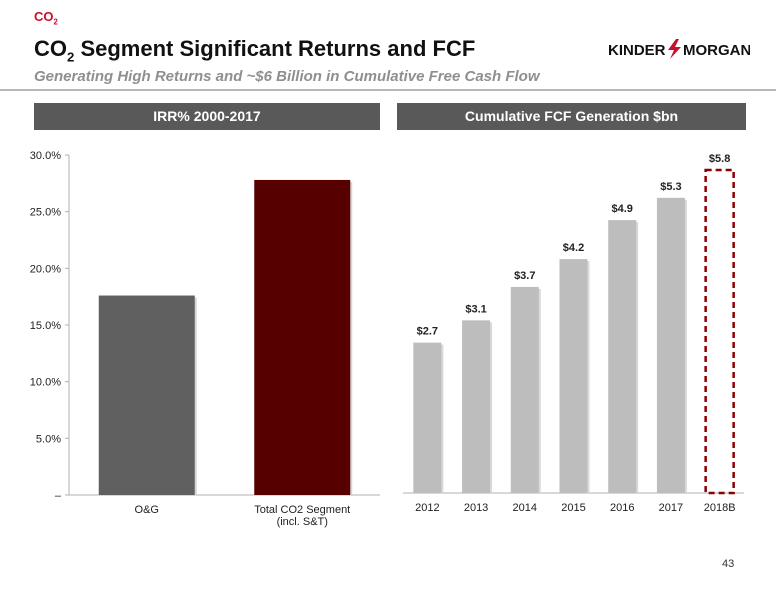  What do you see at coordinates (716, 50) in the screenshot?
I see `logo-text-right: MORGAN` at bounding box center [716, 50].